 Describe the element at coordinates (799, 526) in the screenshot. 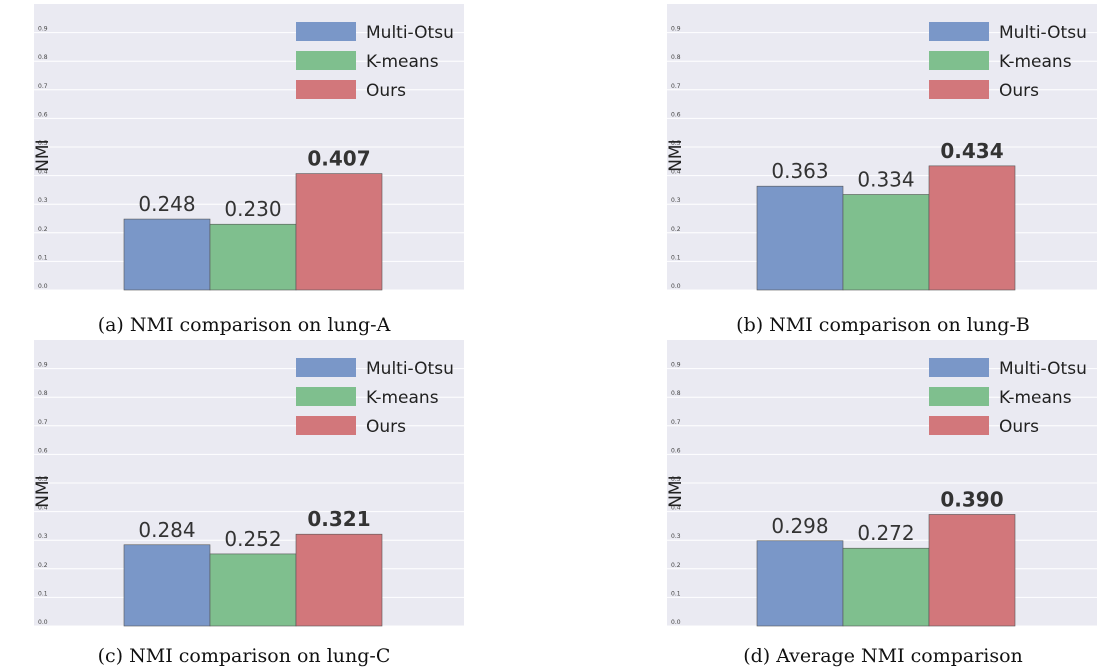

I see `bar-value-label: 0.298` at that location.